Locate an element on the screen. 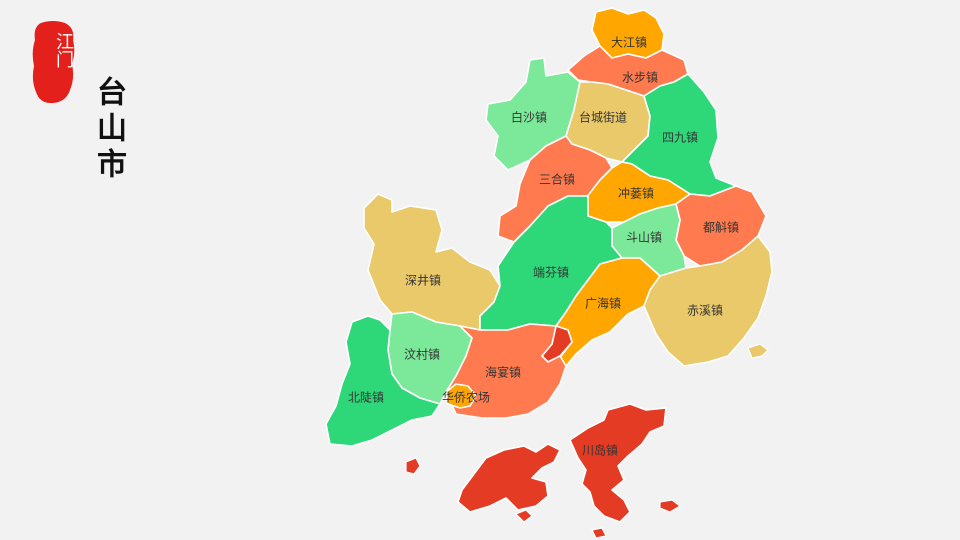 The height and width of the screenshot is (540, 960). label-sanhe: 三合镇 is located at coordinates (557, 179).